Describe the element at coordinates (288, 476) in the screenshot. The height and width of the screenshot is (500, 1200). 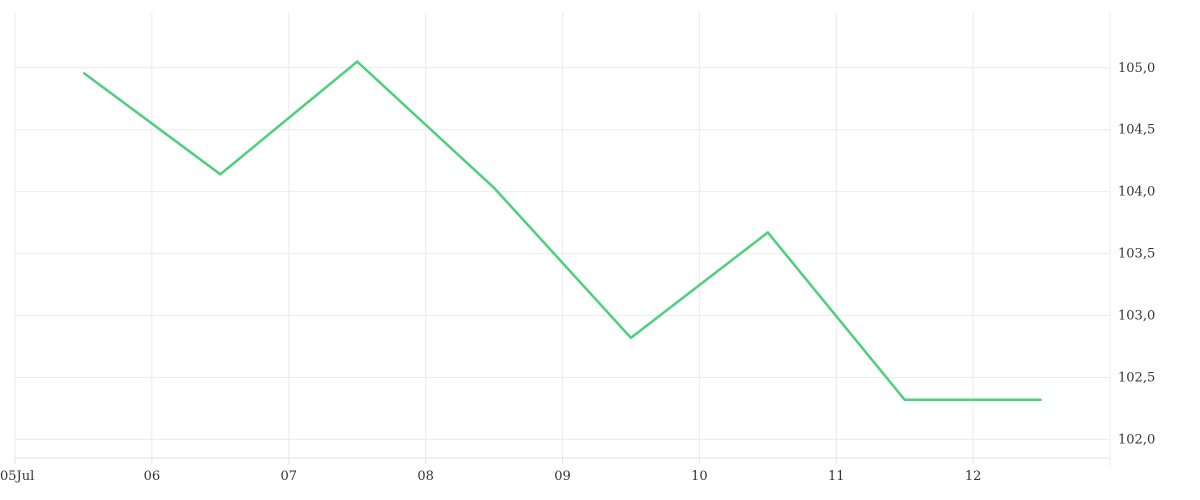
I see `x-tick-label: 07` at that location.